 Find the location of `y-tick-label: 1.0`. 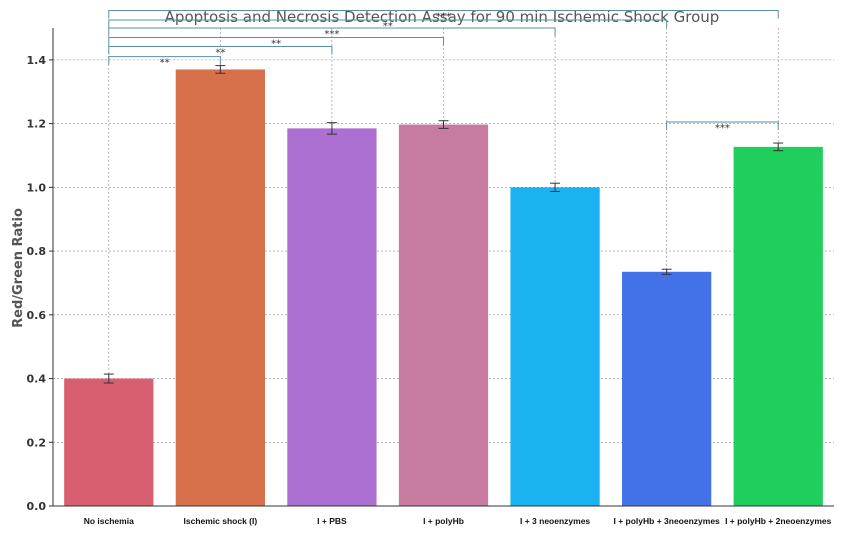

y-tick-label: 1.0 is located at coordinates (37, 187).